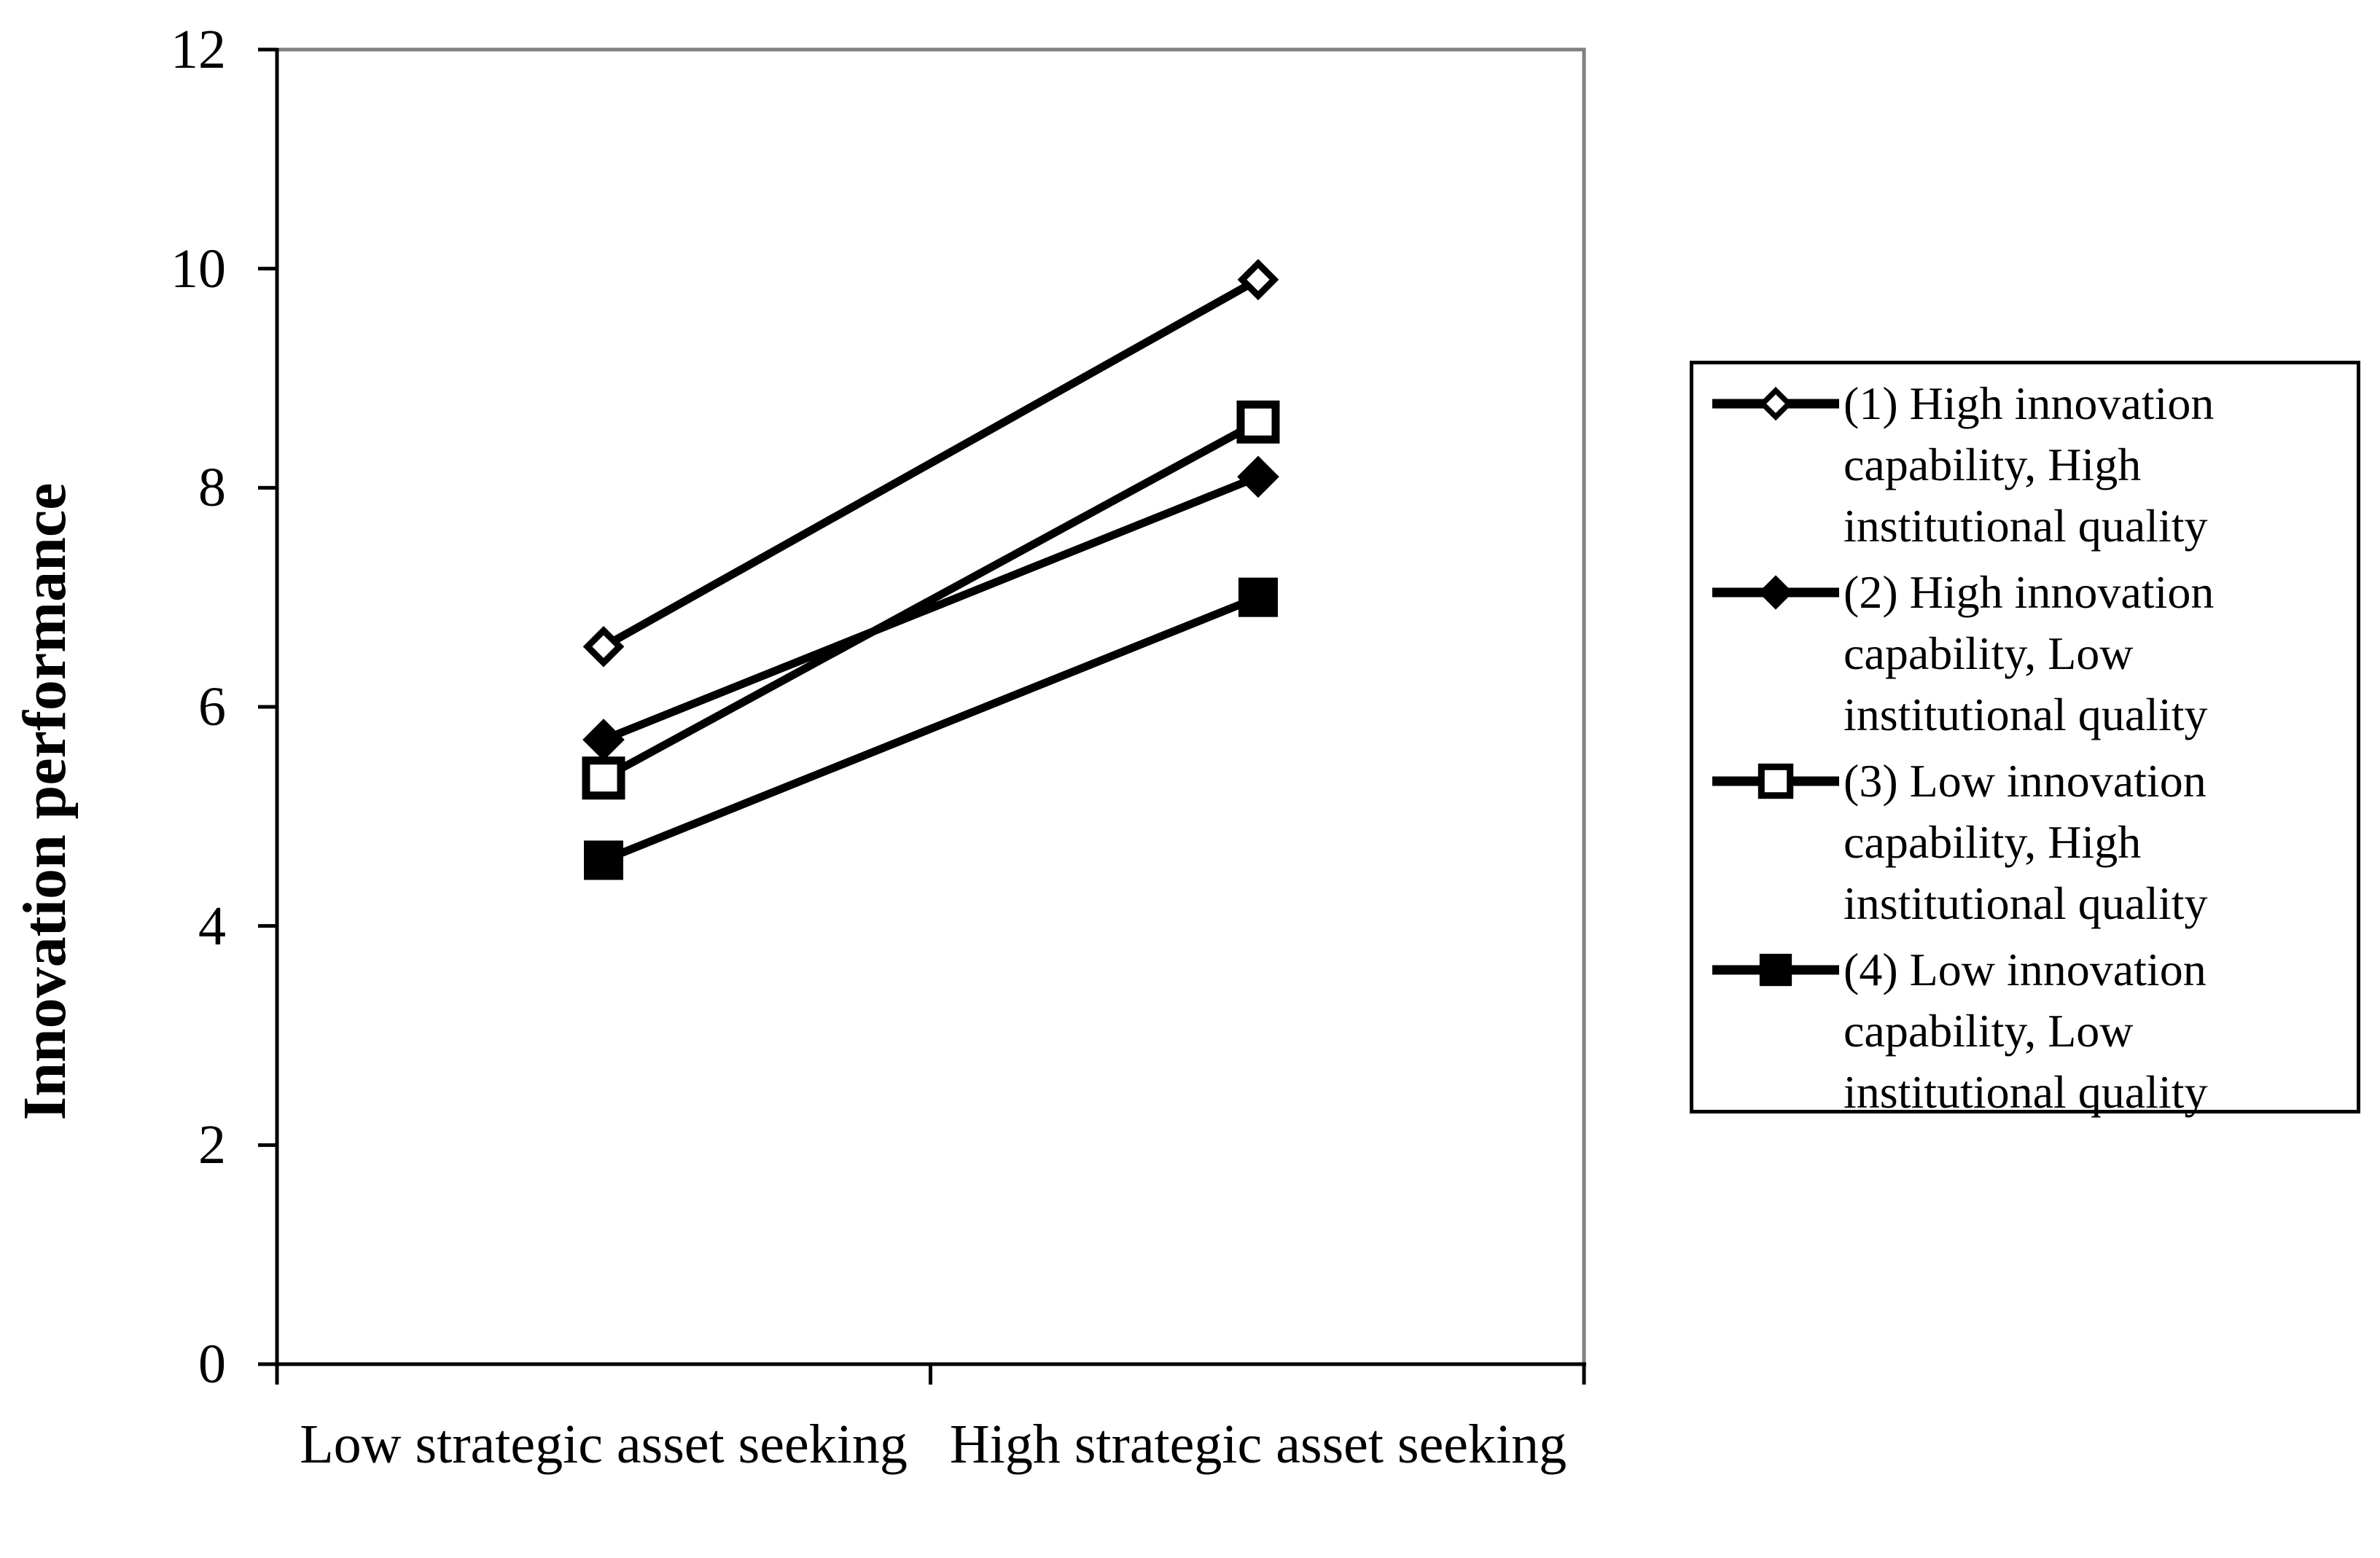  I want to click on square-filled-marker-icon, so click(1775, 970).